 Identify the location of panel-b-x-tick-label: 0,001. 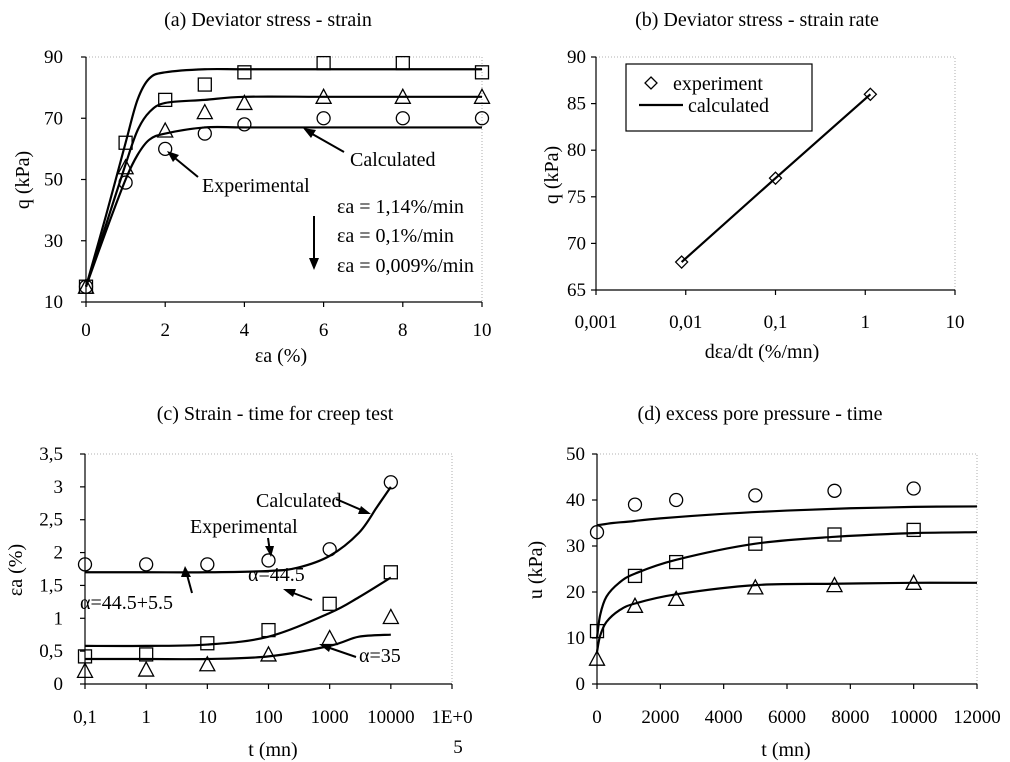
(596, 322).